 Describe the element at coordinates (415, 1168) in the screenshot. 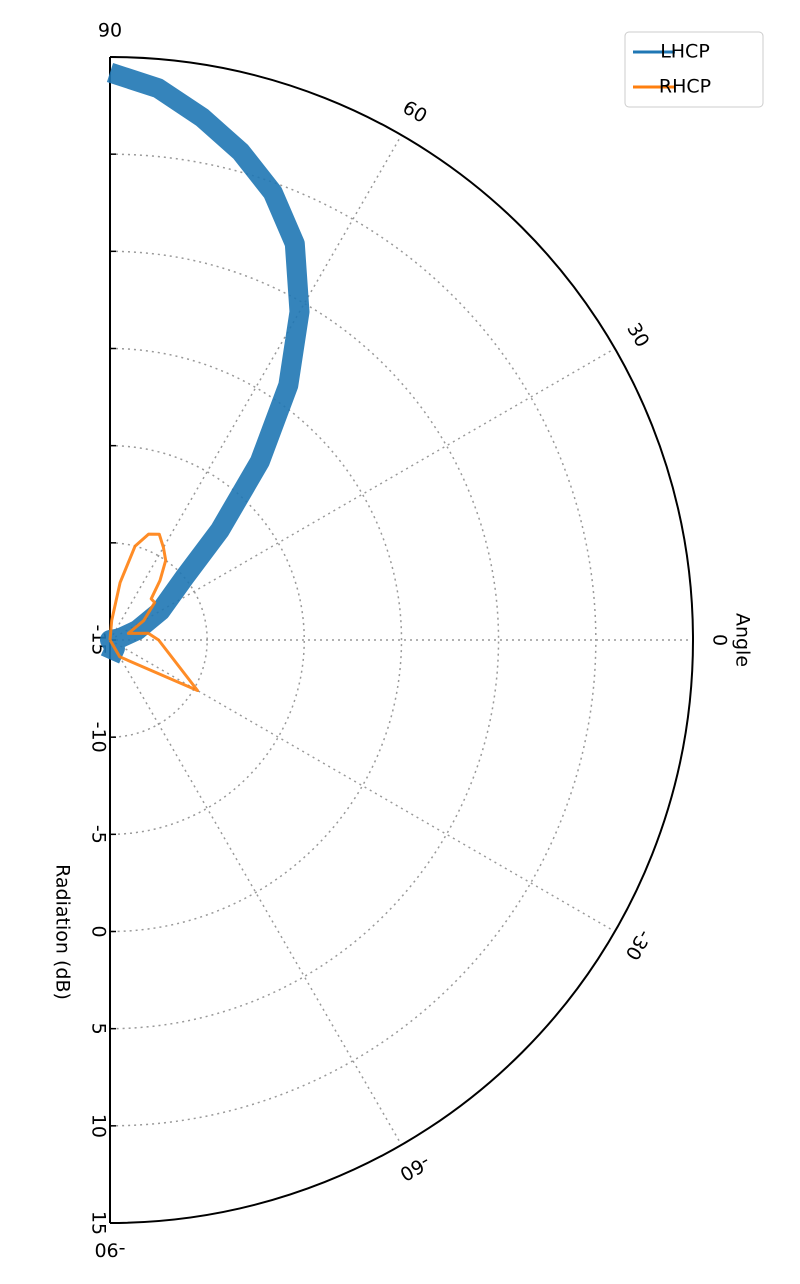

I see `theta-tick-label: -60` at that location.